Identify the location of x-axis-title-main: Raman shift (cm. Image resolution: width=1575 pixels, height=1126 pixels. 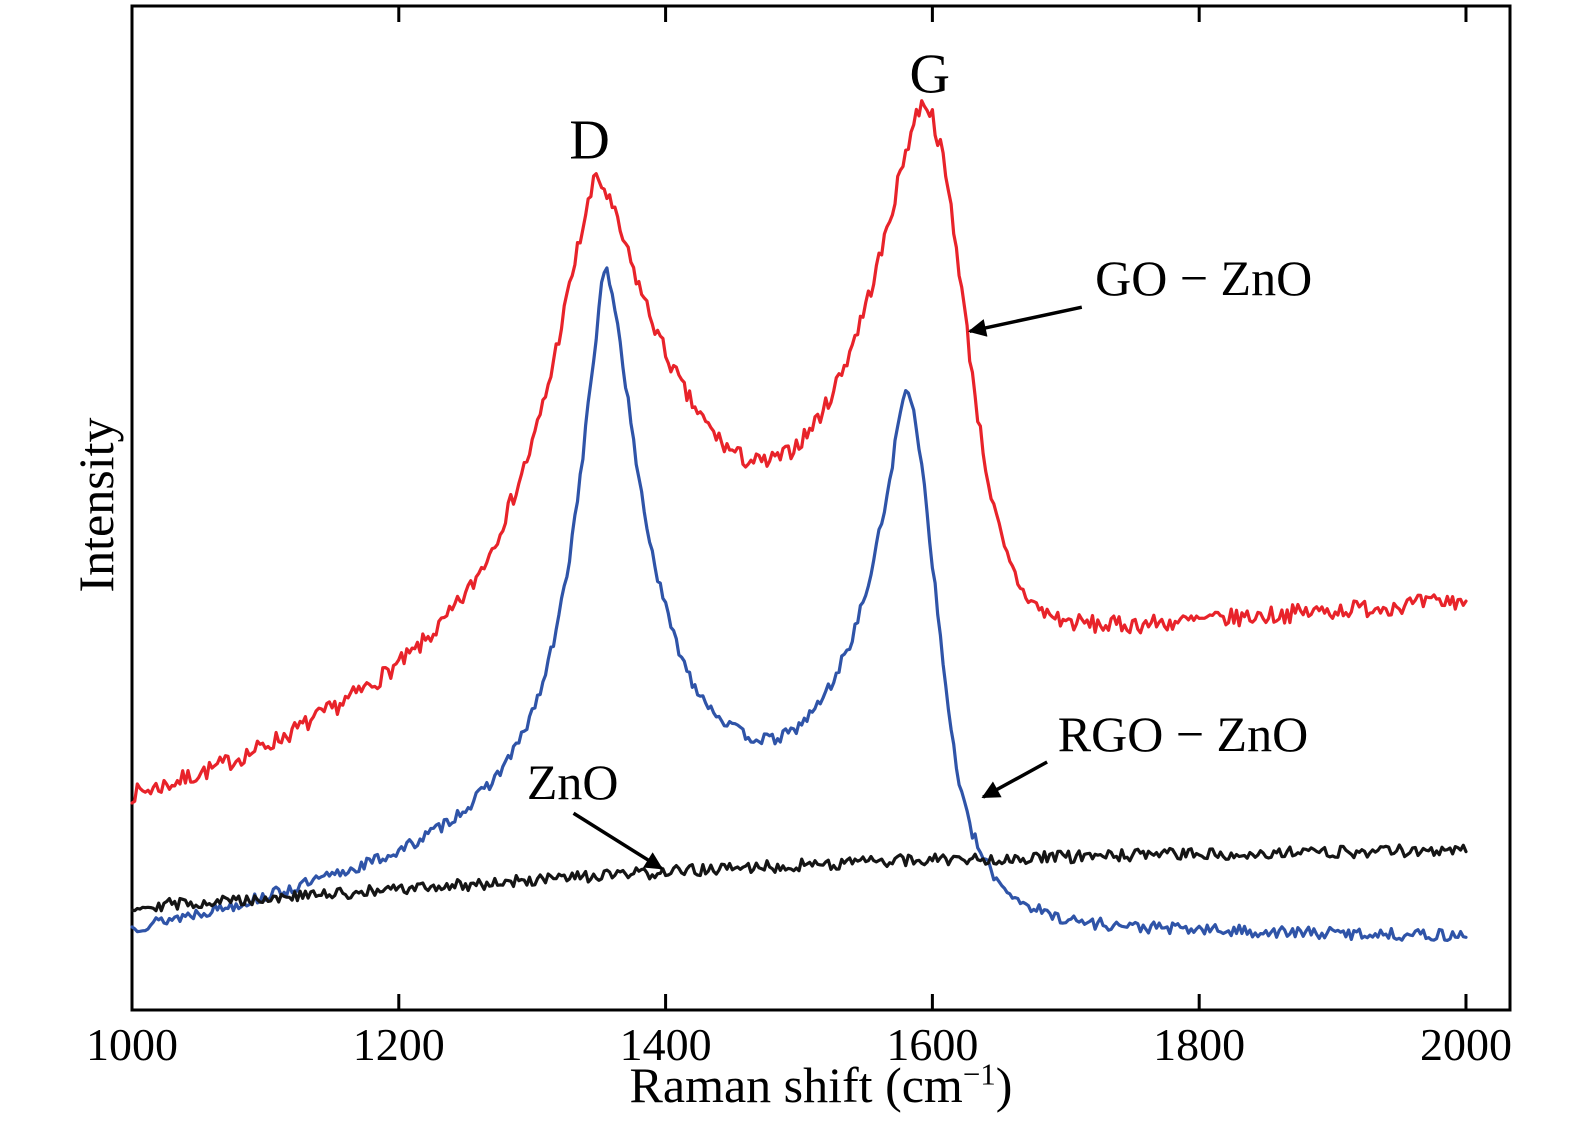
(796, 1085).